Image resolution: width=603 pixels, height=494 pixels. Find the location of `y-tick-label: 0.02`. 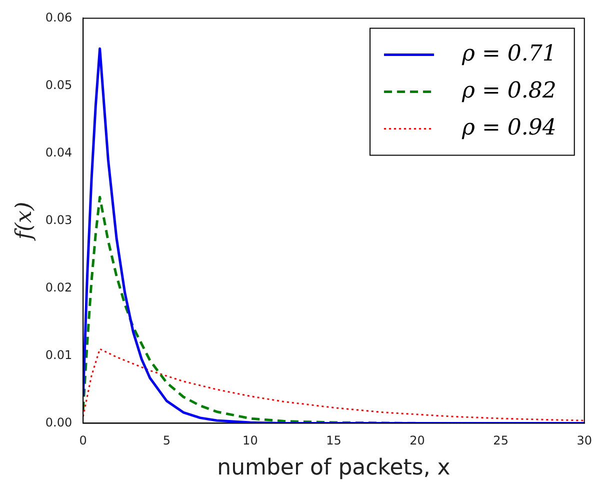

y-tick-label: 0.02 is located at coordinates (58, 287).